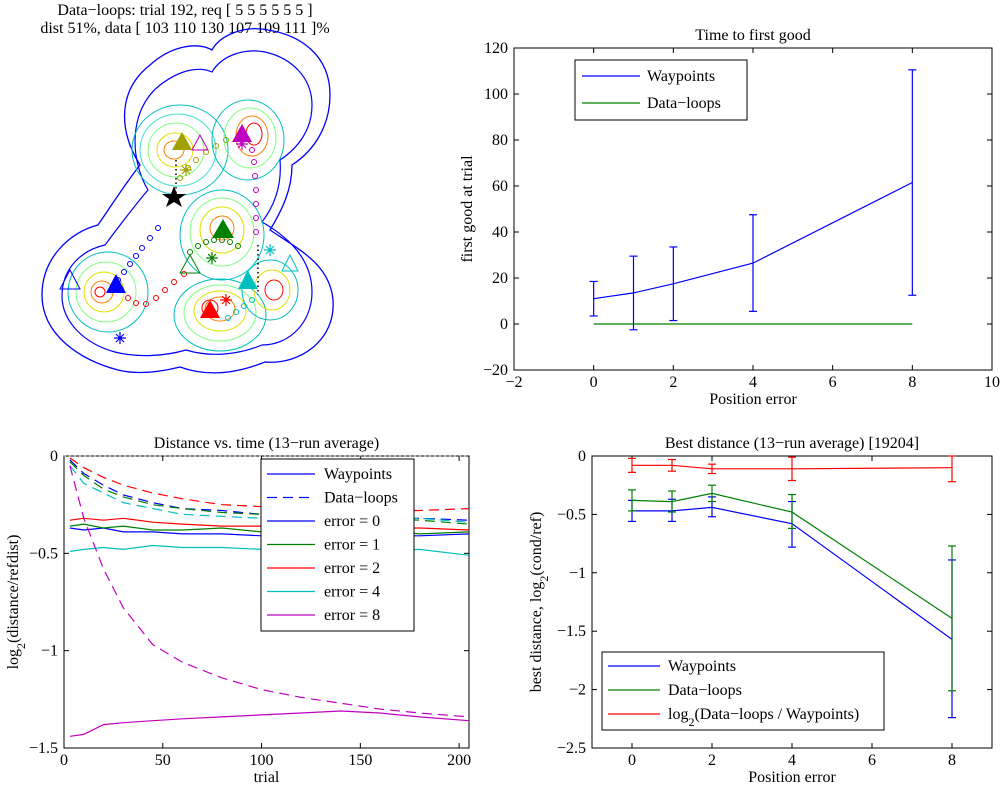 The width and height of the screenshot is (1000, 789). I want to click on chart-title: Time to first good, so click(752, 35).